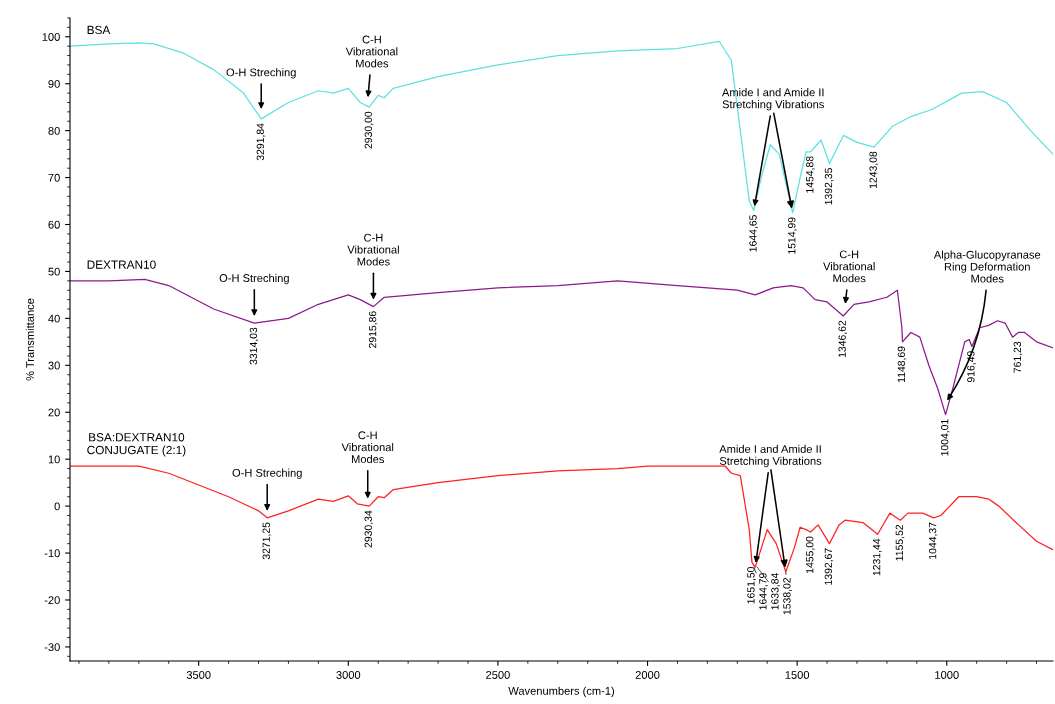 This screenshot has width=1055, height=704. I want to click on annotation: 1392,67, so click(829, 566).